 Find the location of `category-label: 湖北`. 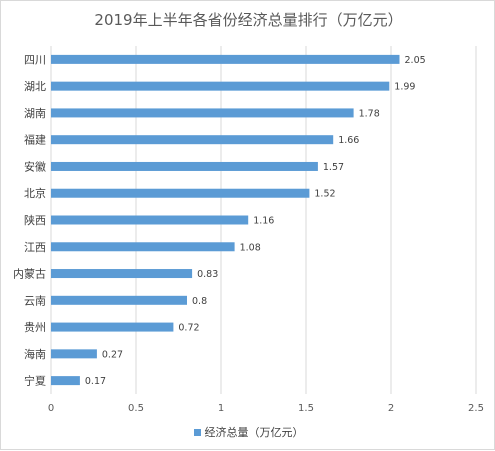

category-label: 湖北 is located at coordinates (35, 86).